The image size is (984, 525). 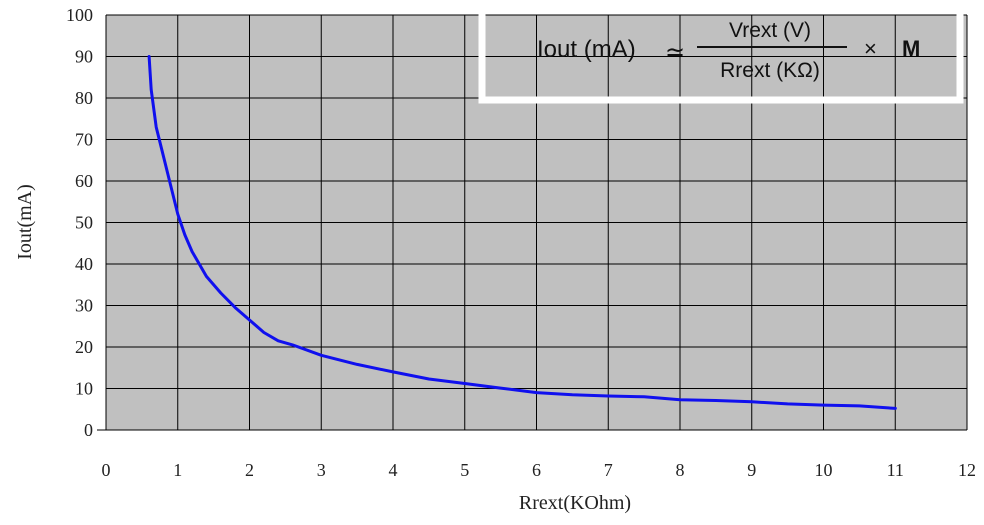 I want to click on x-axis-label: Rrext(KOhm), so click(x=575, y=503).